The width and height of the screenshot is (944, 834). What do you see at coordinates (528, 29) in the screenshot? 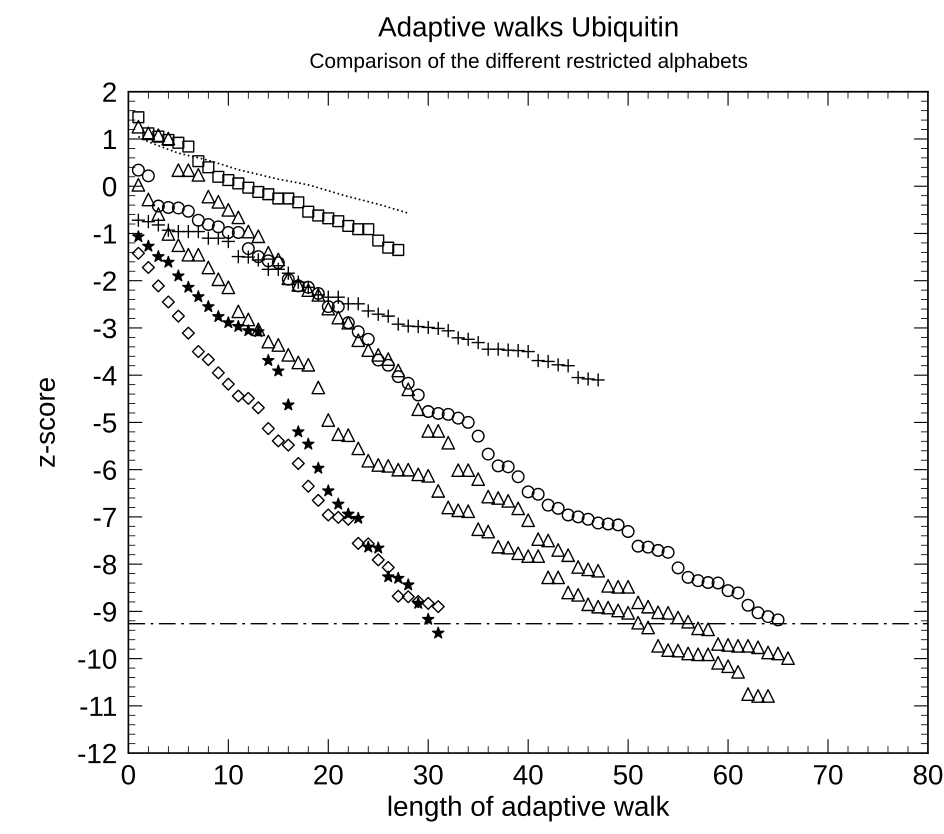
I see `chart-title: Adaptive walks Ubiquitin` at bounding box center [528, 29].